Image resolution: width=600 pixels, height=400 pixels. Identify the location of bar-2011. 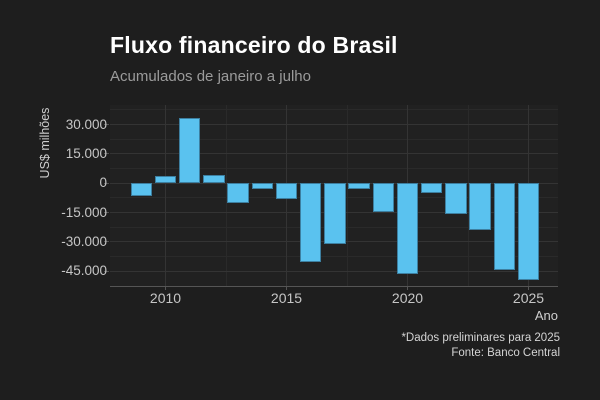
(189, 150).